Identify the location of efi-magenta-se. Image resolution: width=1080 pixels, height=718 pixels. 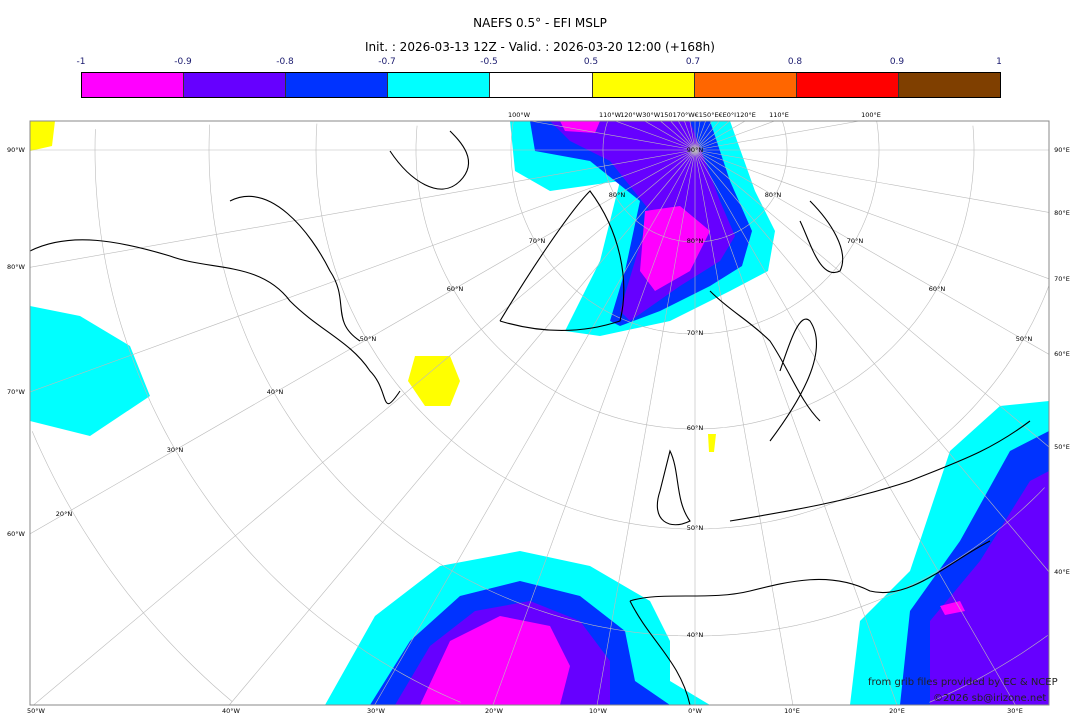
(952, 608).